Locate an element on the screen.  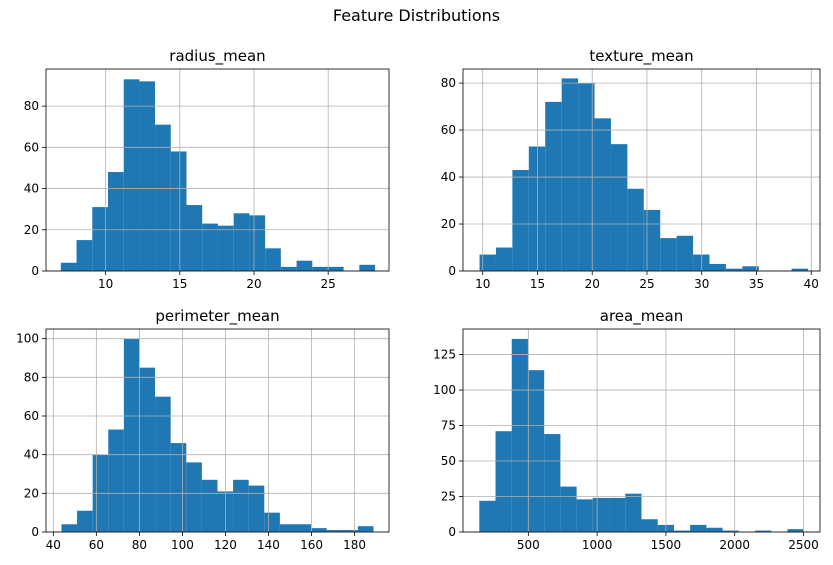
subplot-title: radius_mean is located at coordinates (217, 56).